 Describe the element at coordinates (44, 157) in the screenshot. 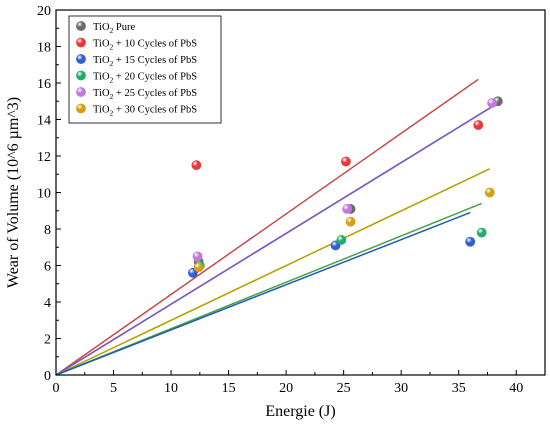

I see `y-tick-label: 12` at that location.